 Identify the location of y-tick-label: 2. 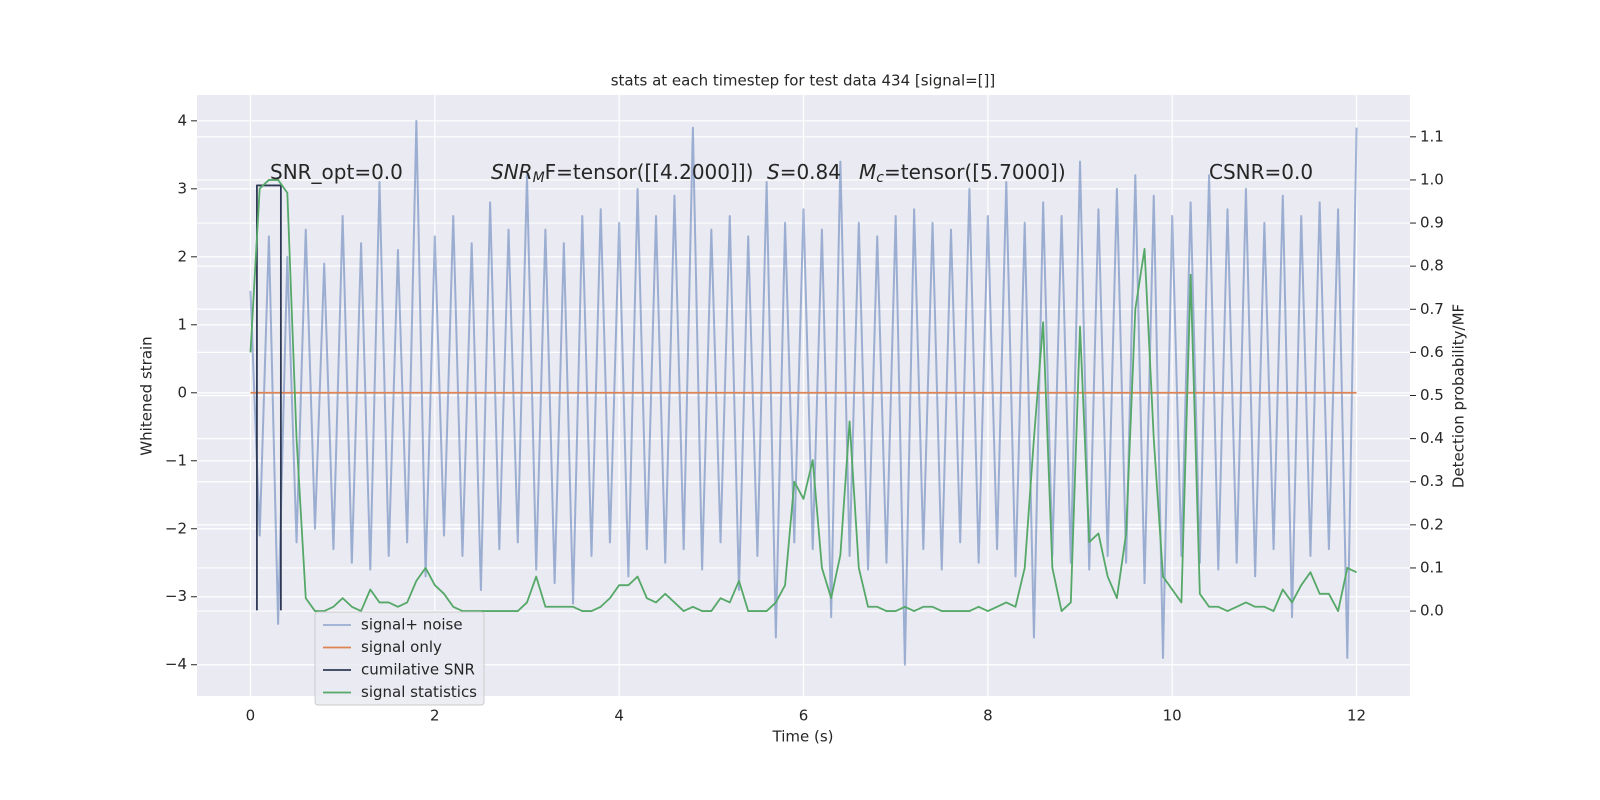
(182, 256).